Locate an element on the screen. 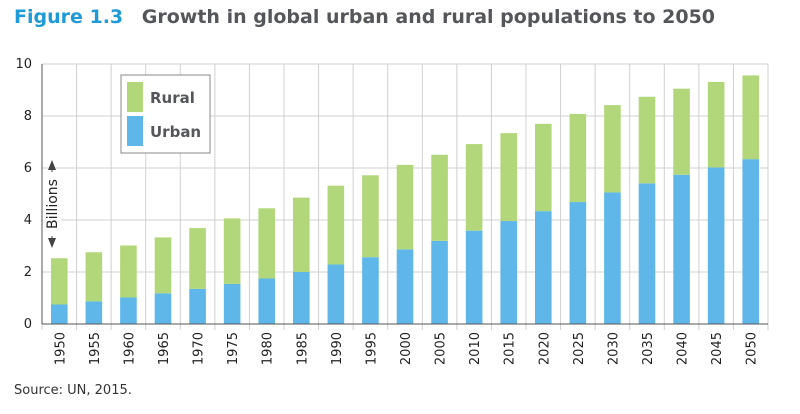 This screenshot has width=800, height=414. x-tick-label: 2045 is located at coordinates (717, 348).